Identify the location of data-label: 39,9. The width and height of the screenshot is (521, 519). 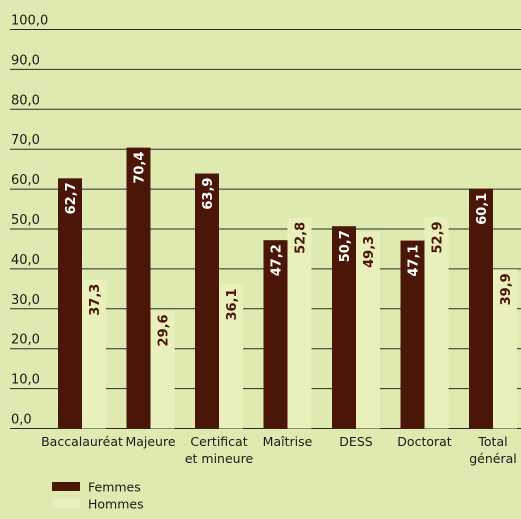
(506, 289).